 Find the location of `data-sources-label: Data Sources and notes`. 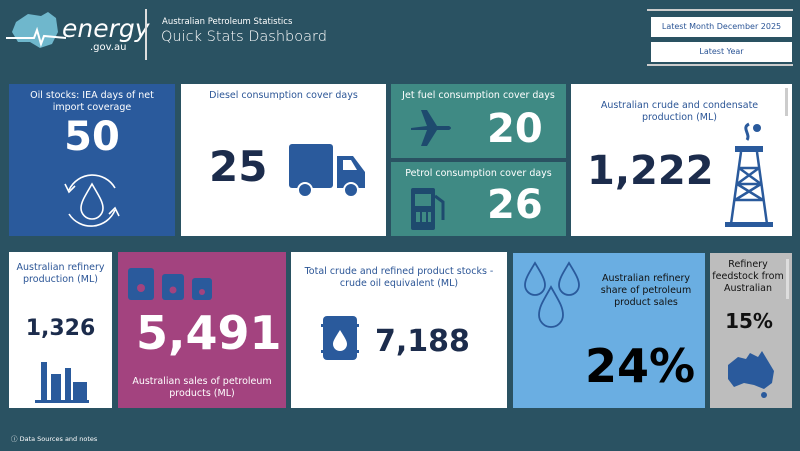

data-sources-label: Data Sources and notes is located at coordinates (58, 439).